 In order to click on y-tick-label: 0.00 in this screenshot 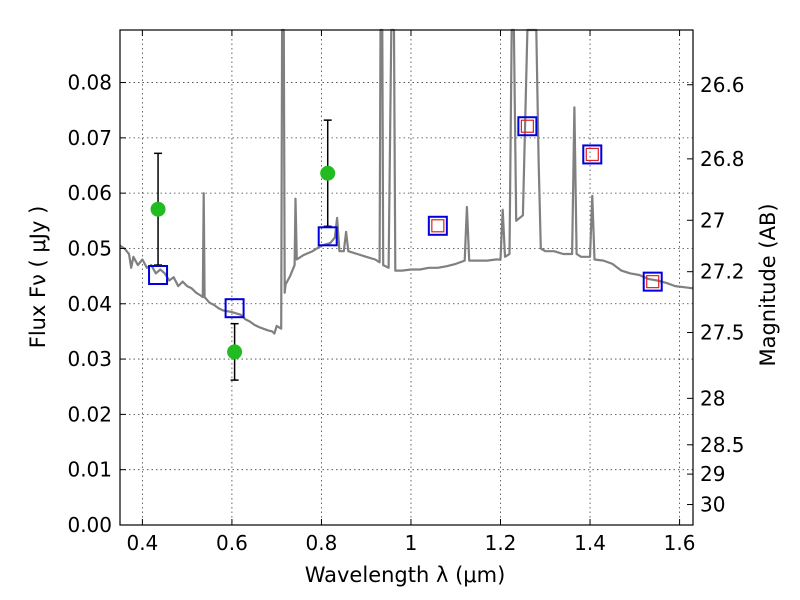, I will do `click(89, 525)`.